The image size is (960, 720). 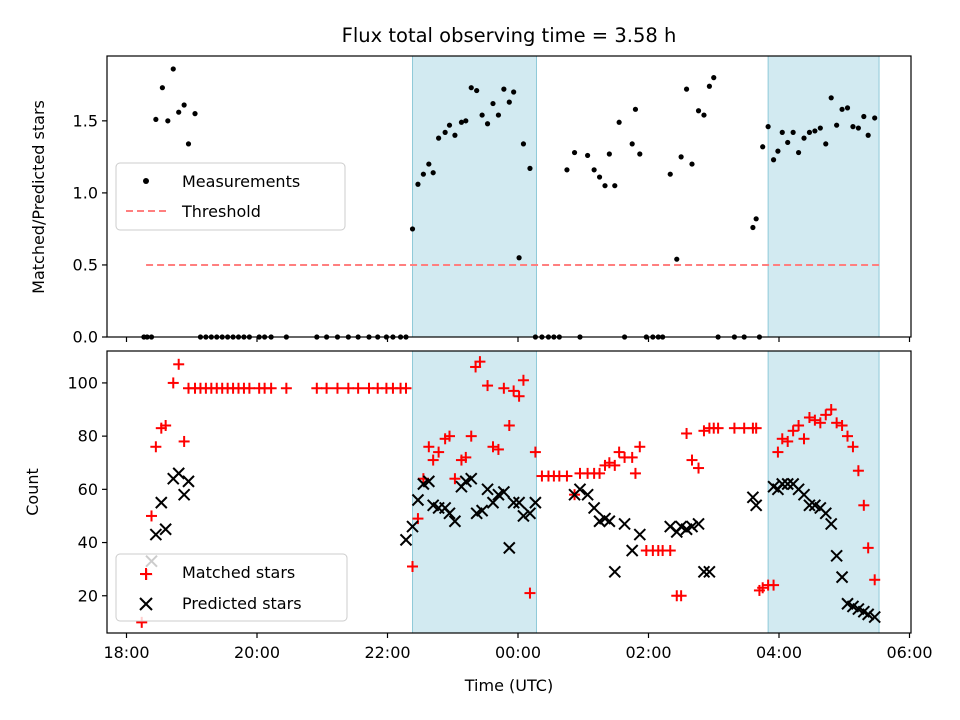 I want to click on chart-title: Flux total observing time = 3.58 h, so click(x=509, y=35).